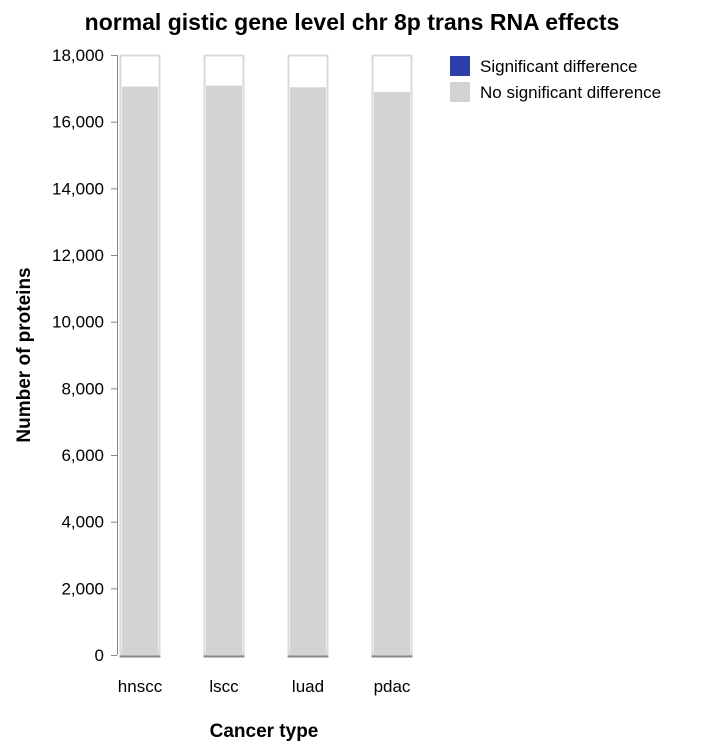 The image size is (704, 752). I want to click on legend-label-2: No significant difference, so click(570, 92).